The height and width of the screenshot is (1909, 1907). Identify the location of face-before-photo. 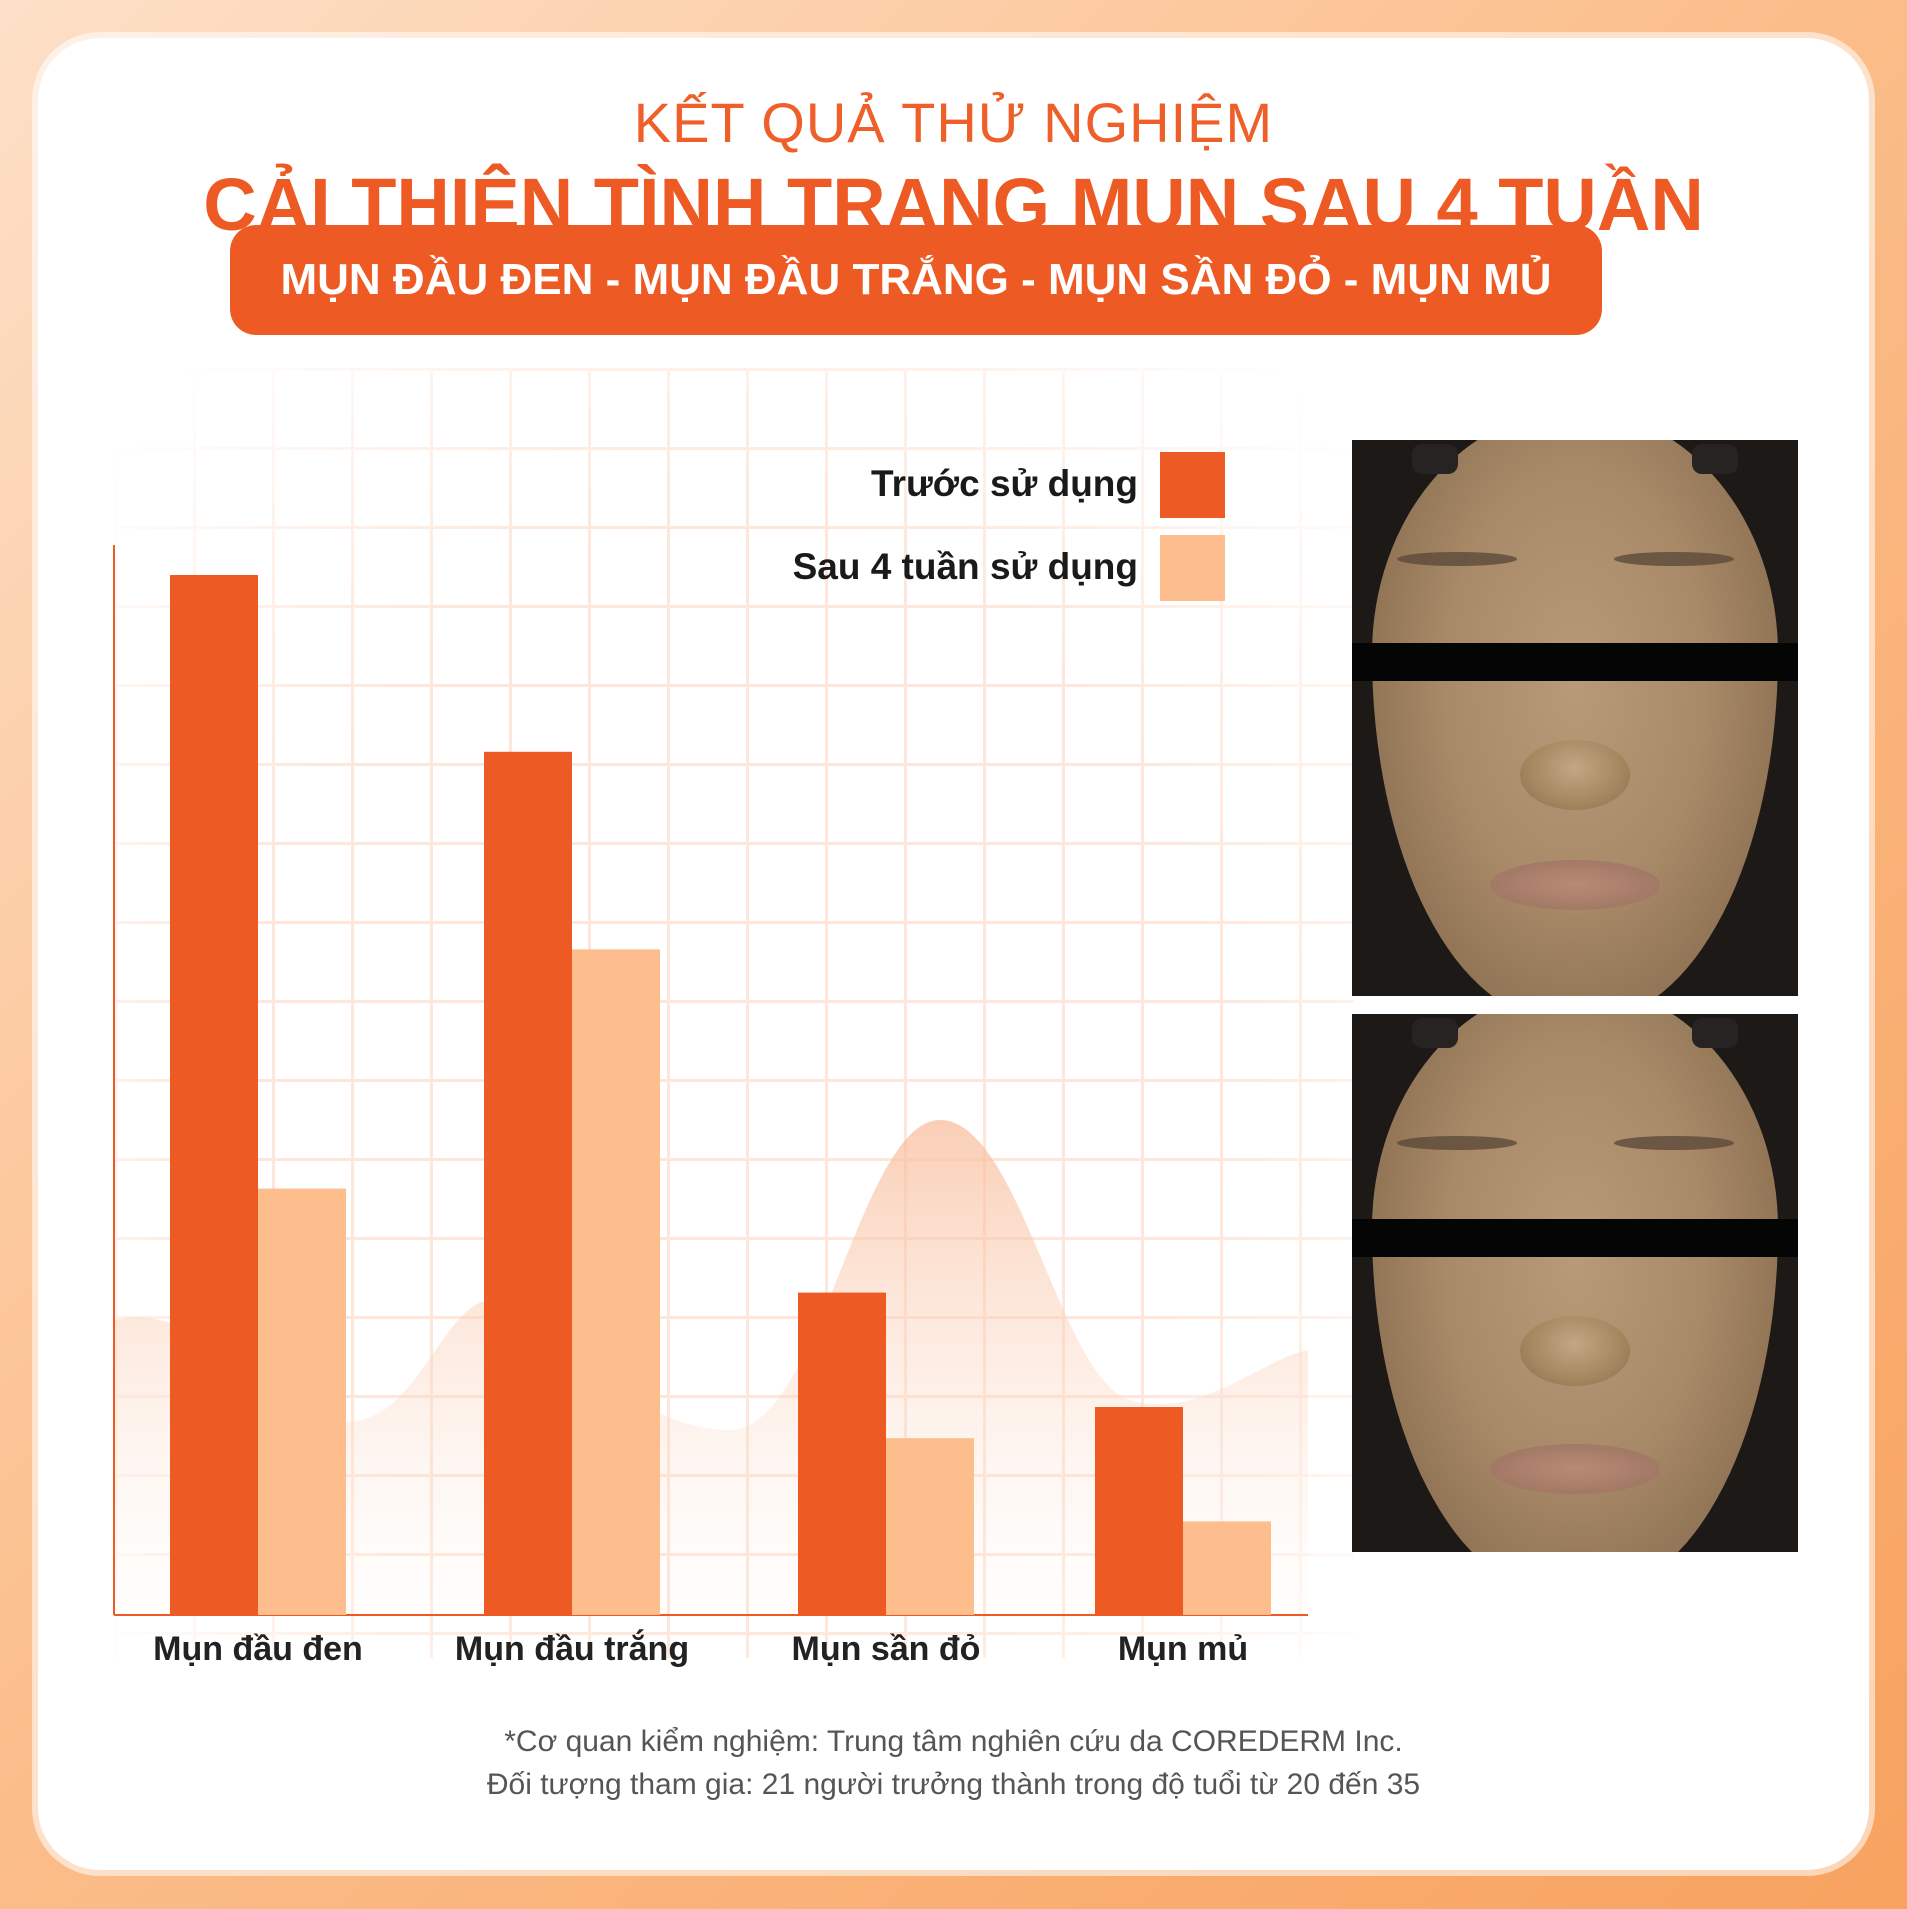
(1575, 718).